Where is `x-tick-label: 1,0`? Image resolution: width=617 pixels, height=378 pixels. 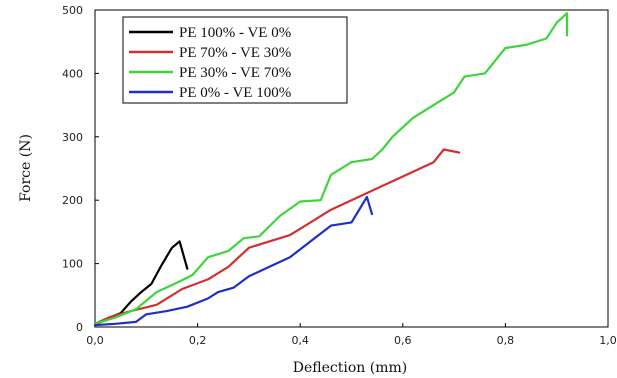 x-tick-label: 1,0 is located at coordinates (608, 340).